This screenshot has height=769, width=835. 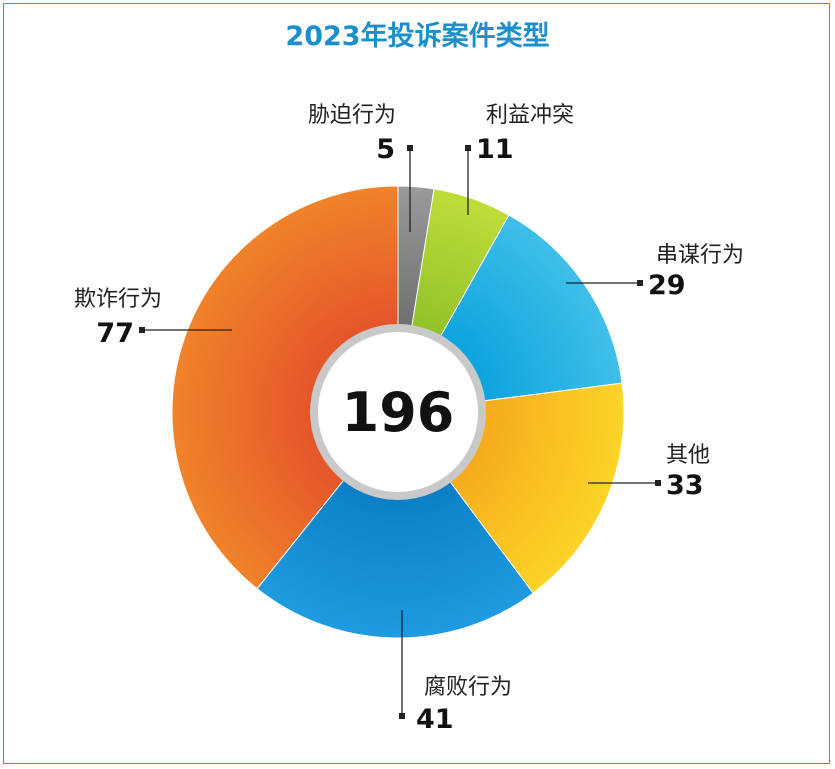 What do you see at coordinates (700, 255) in the screenshot?
I see `slice-label-2: 串谋行为` at bounding box center [700, 255].